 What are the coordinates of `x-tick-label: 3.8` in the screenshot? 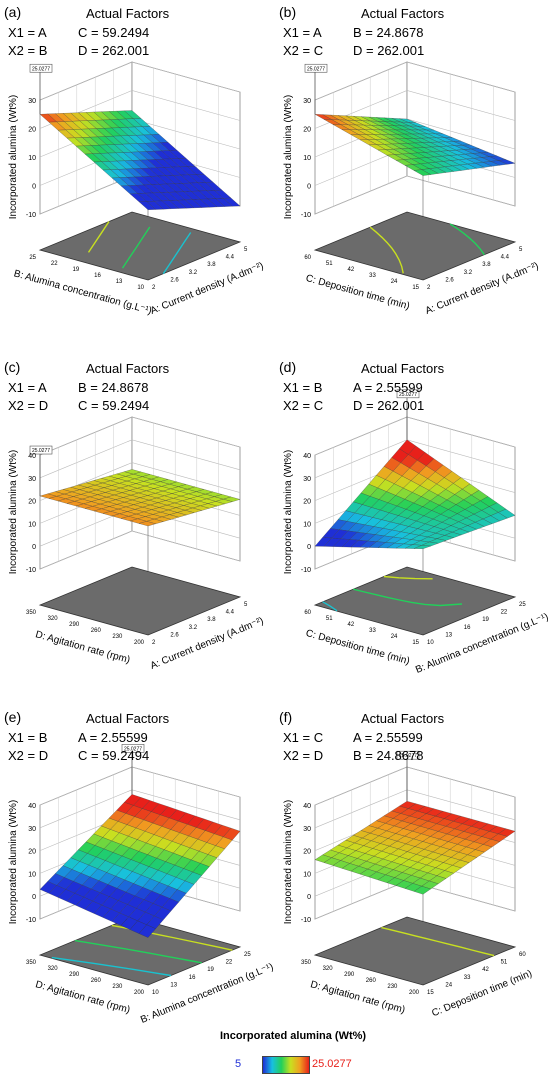 It's located at (211, 620).